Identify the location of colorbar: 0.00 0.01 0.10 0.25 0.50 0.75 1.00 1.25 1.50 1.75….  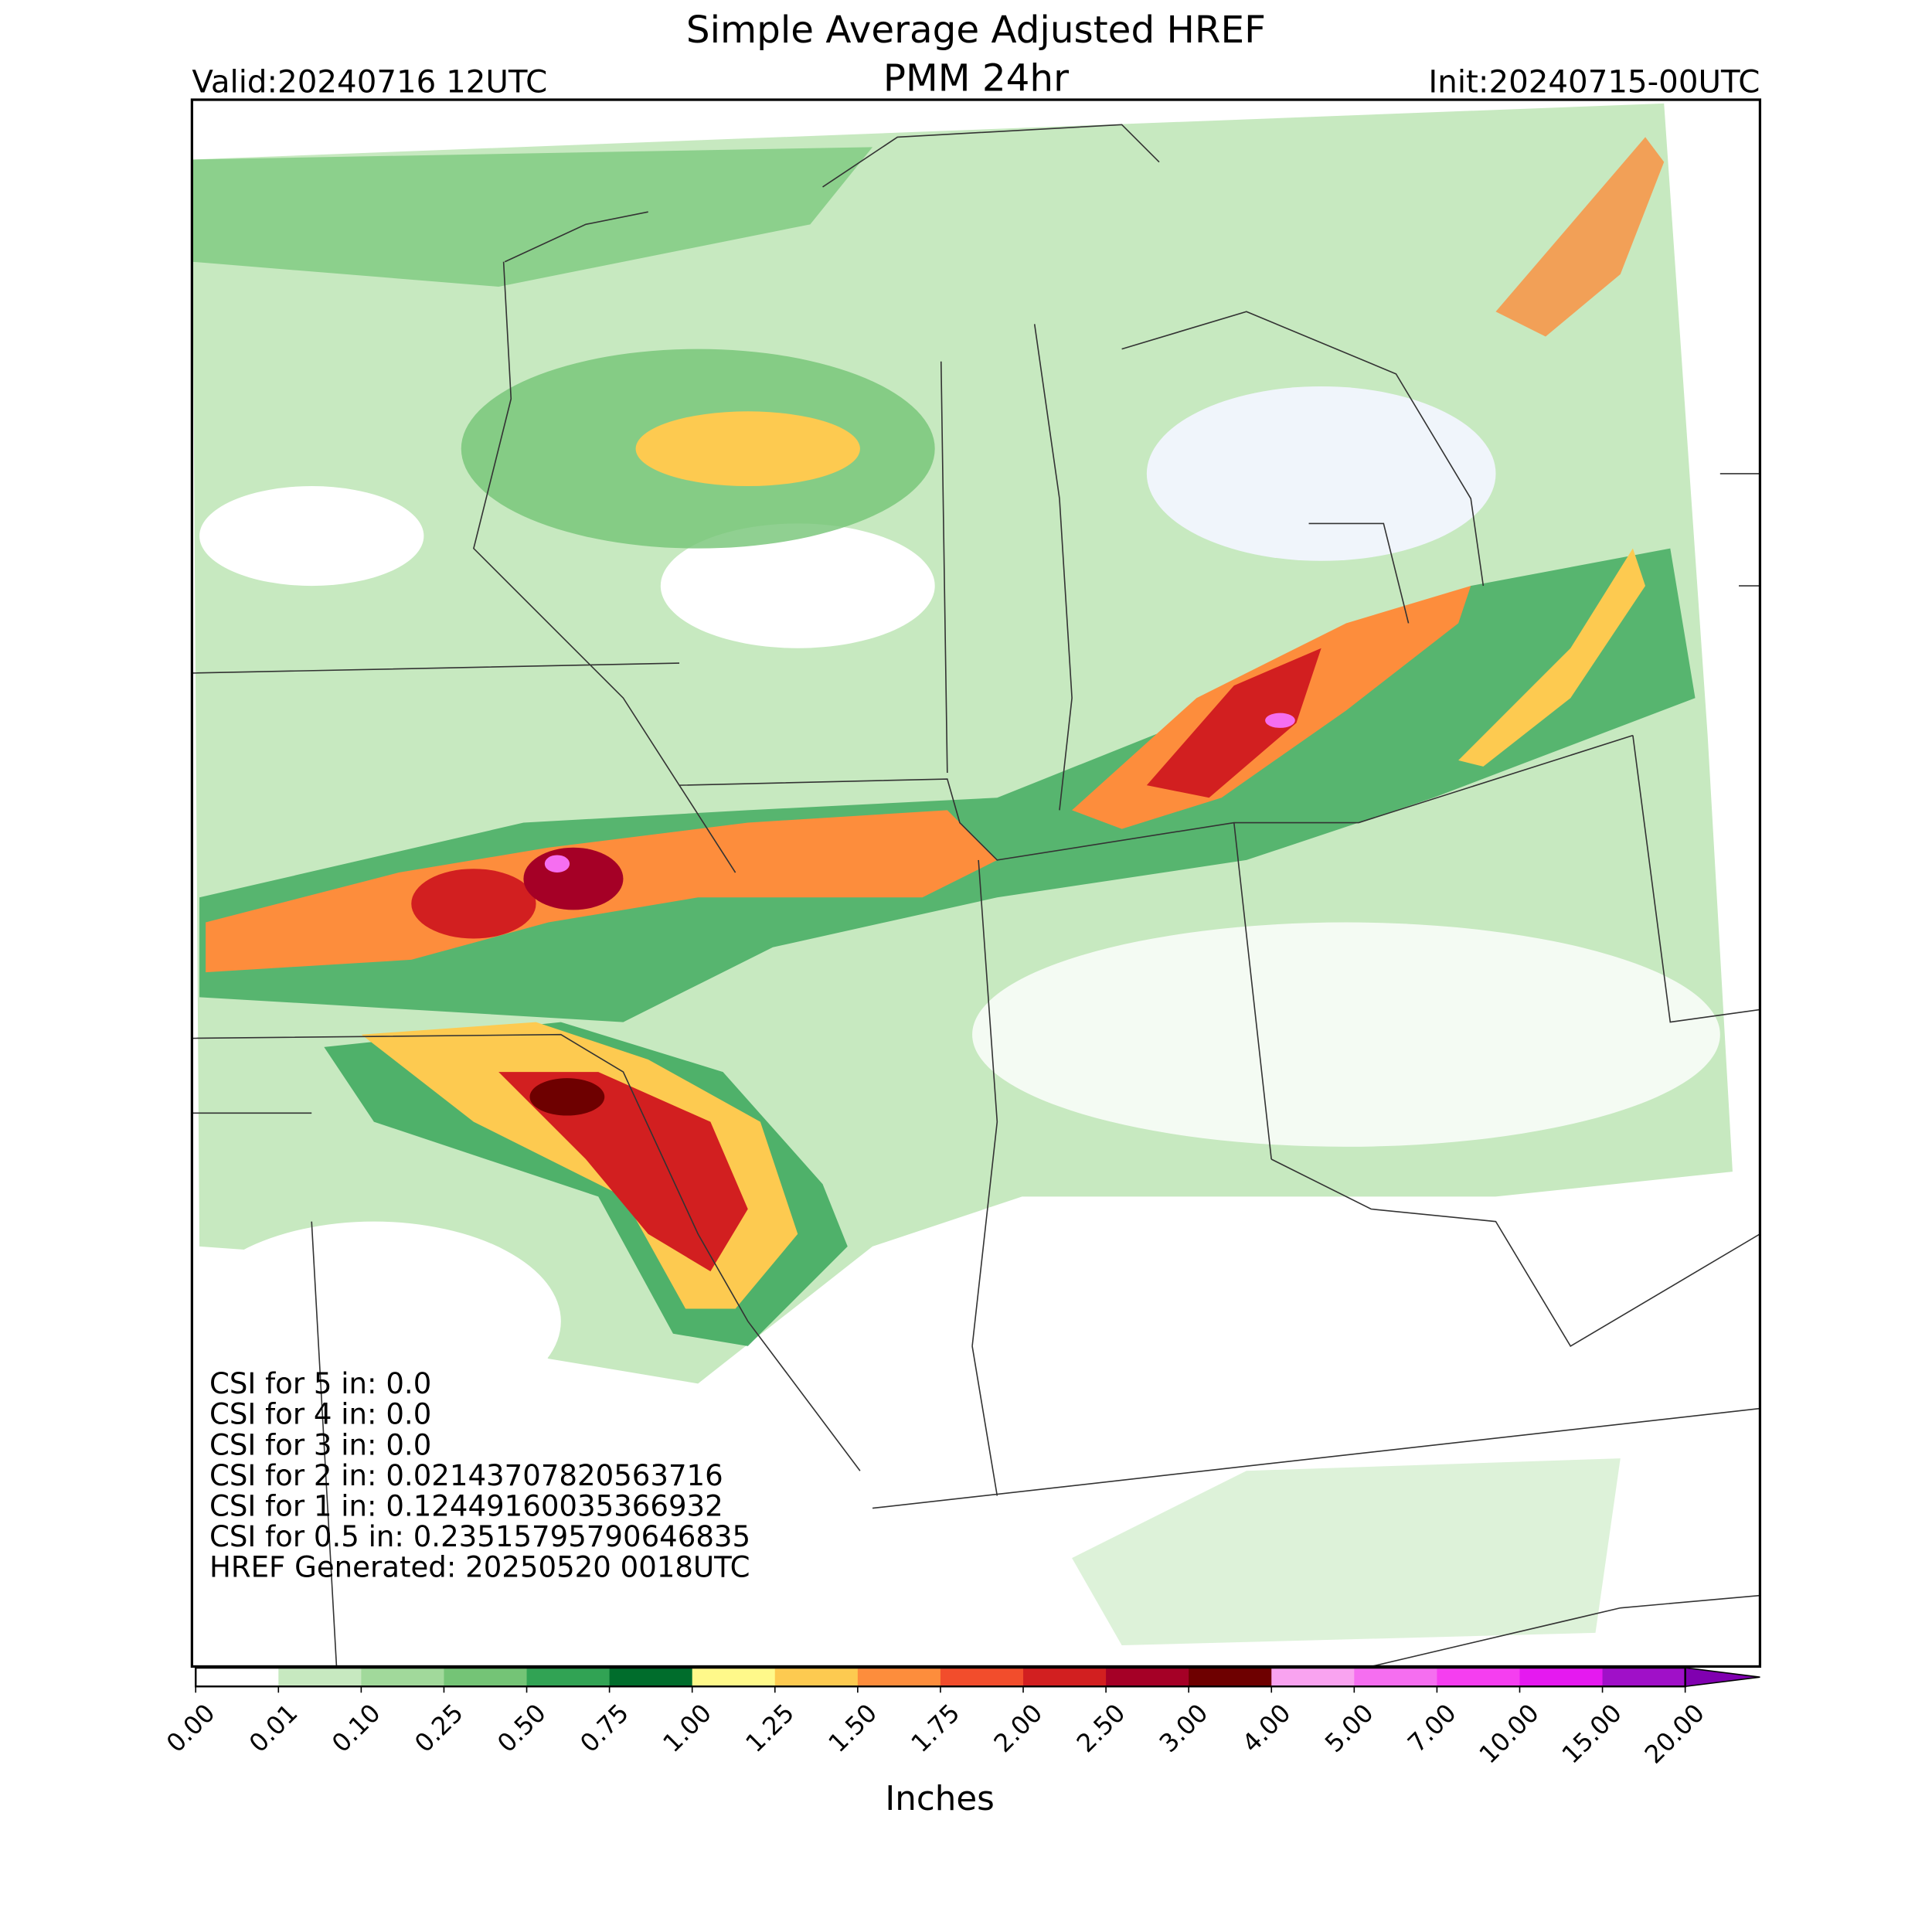
(961, 1718).